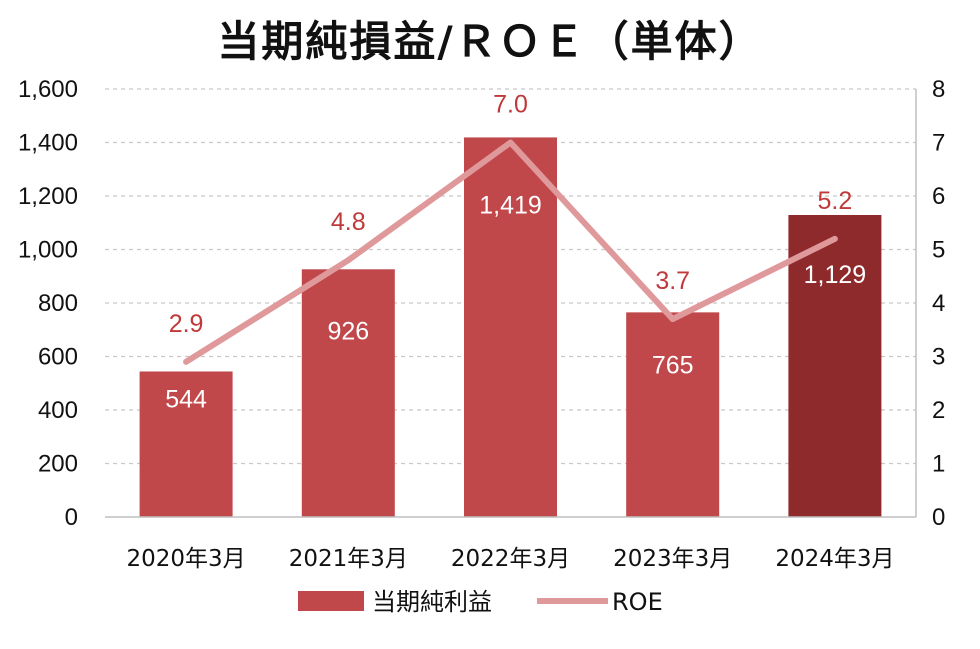 Image resolution: width=980 pixels, height=649 pixels. What do you see at coordinates (673, 365) in the screenshot?
I see `bar-value-label: 765` at bounding box center [673, 365].